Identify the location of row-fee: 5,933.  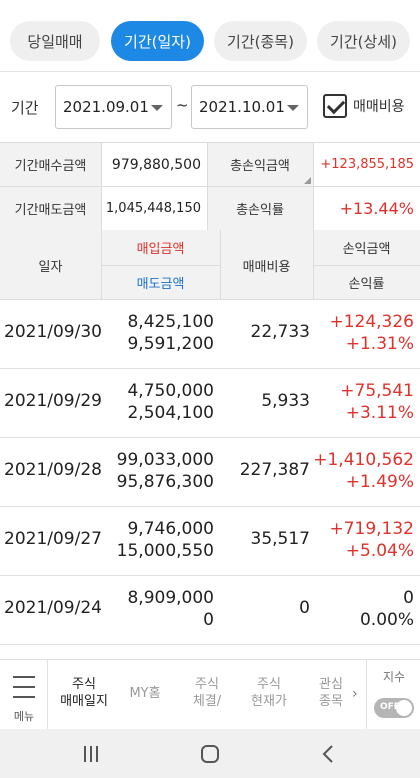
(285, 401).